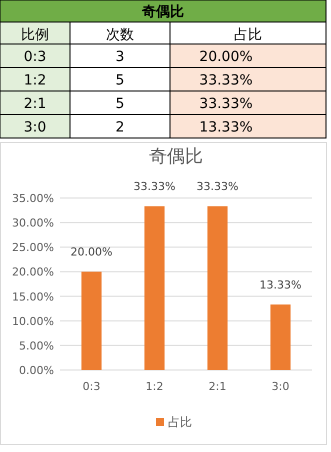 This screenshot has height=452, width=331. I want to click on text: 2:1, so click(35, 104).